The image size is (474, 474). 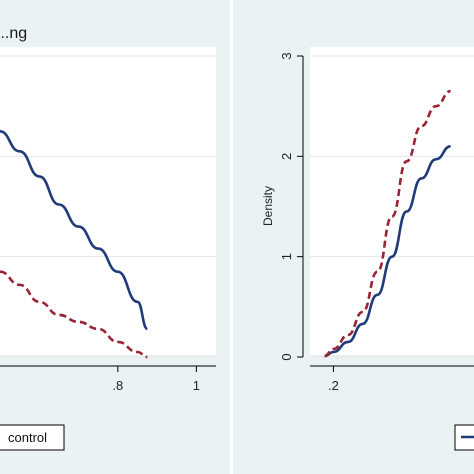 What do you see at coordinates (286, 356) in the screenshot?
I see `right-y-tick-label: 0` at bounding box center [286, 356].